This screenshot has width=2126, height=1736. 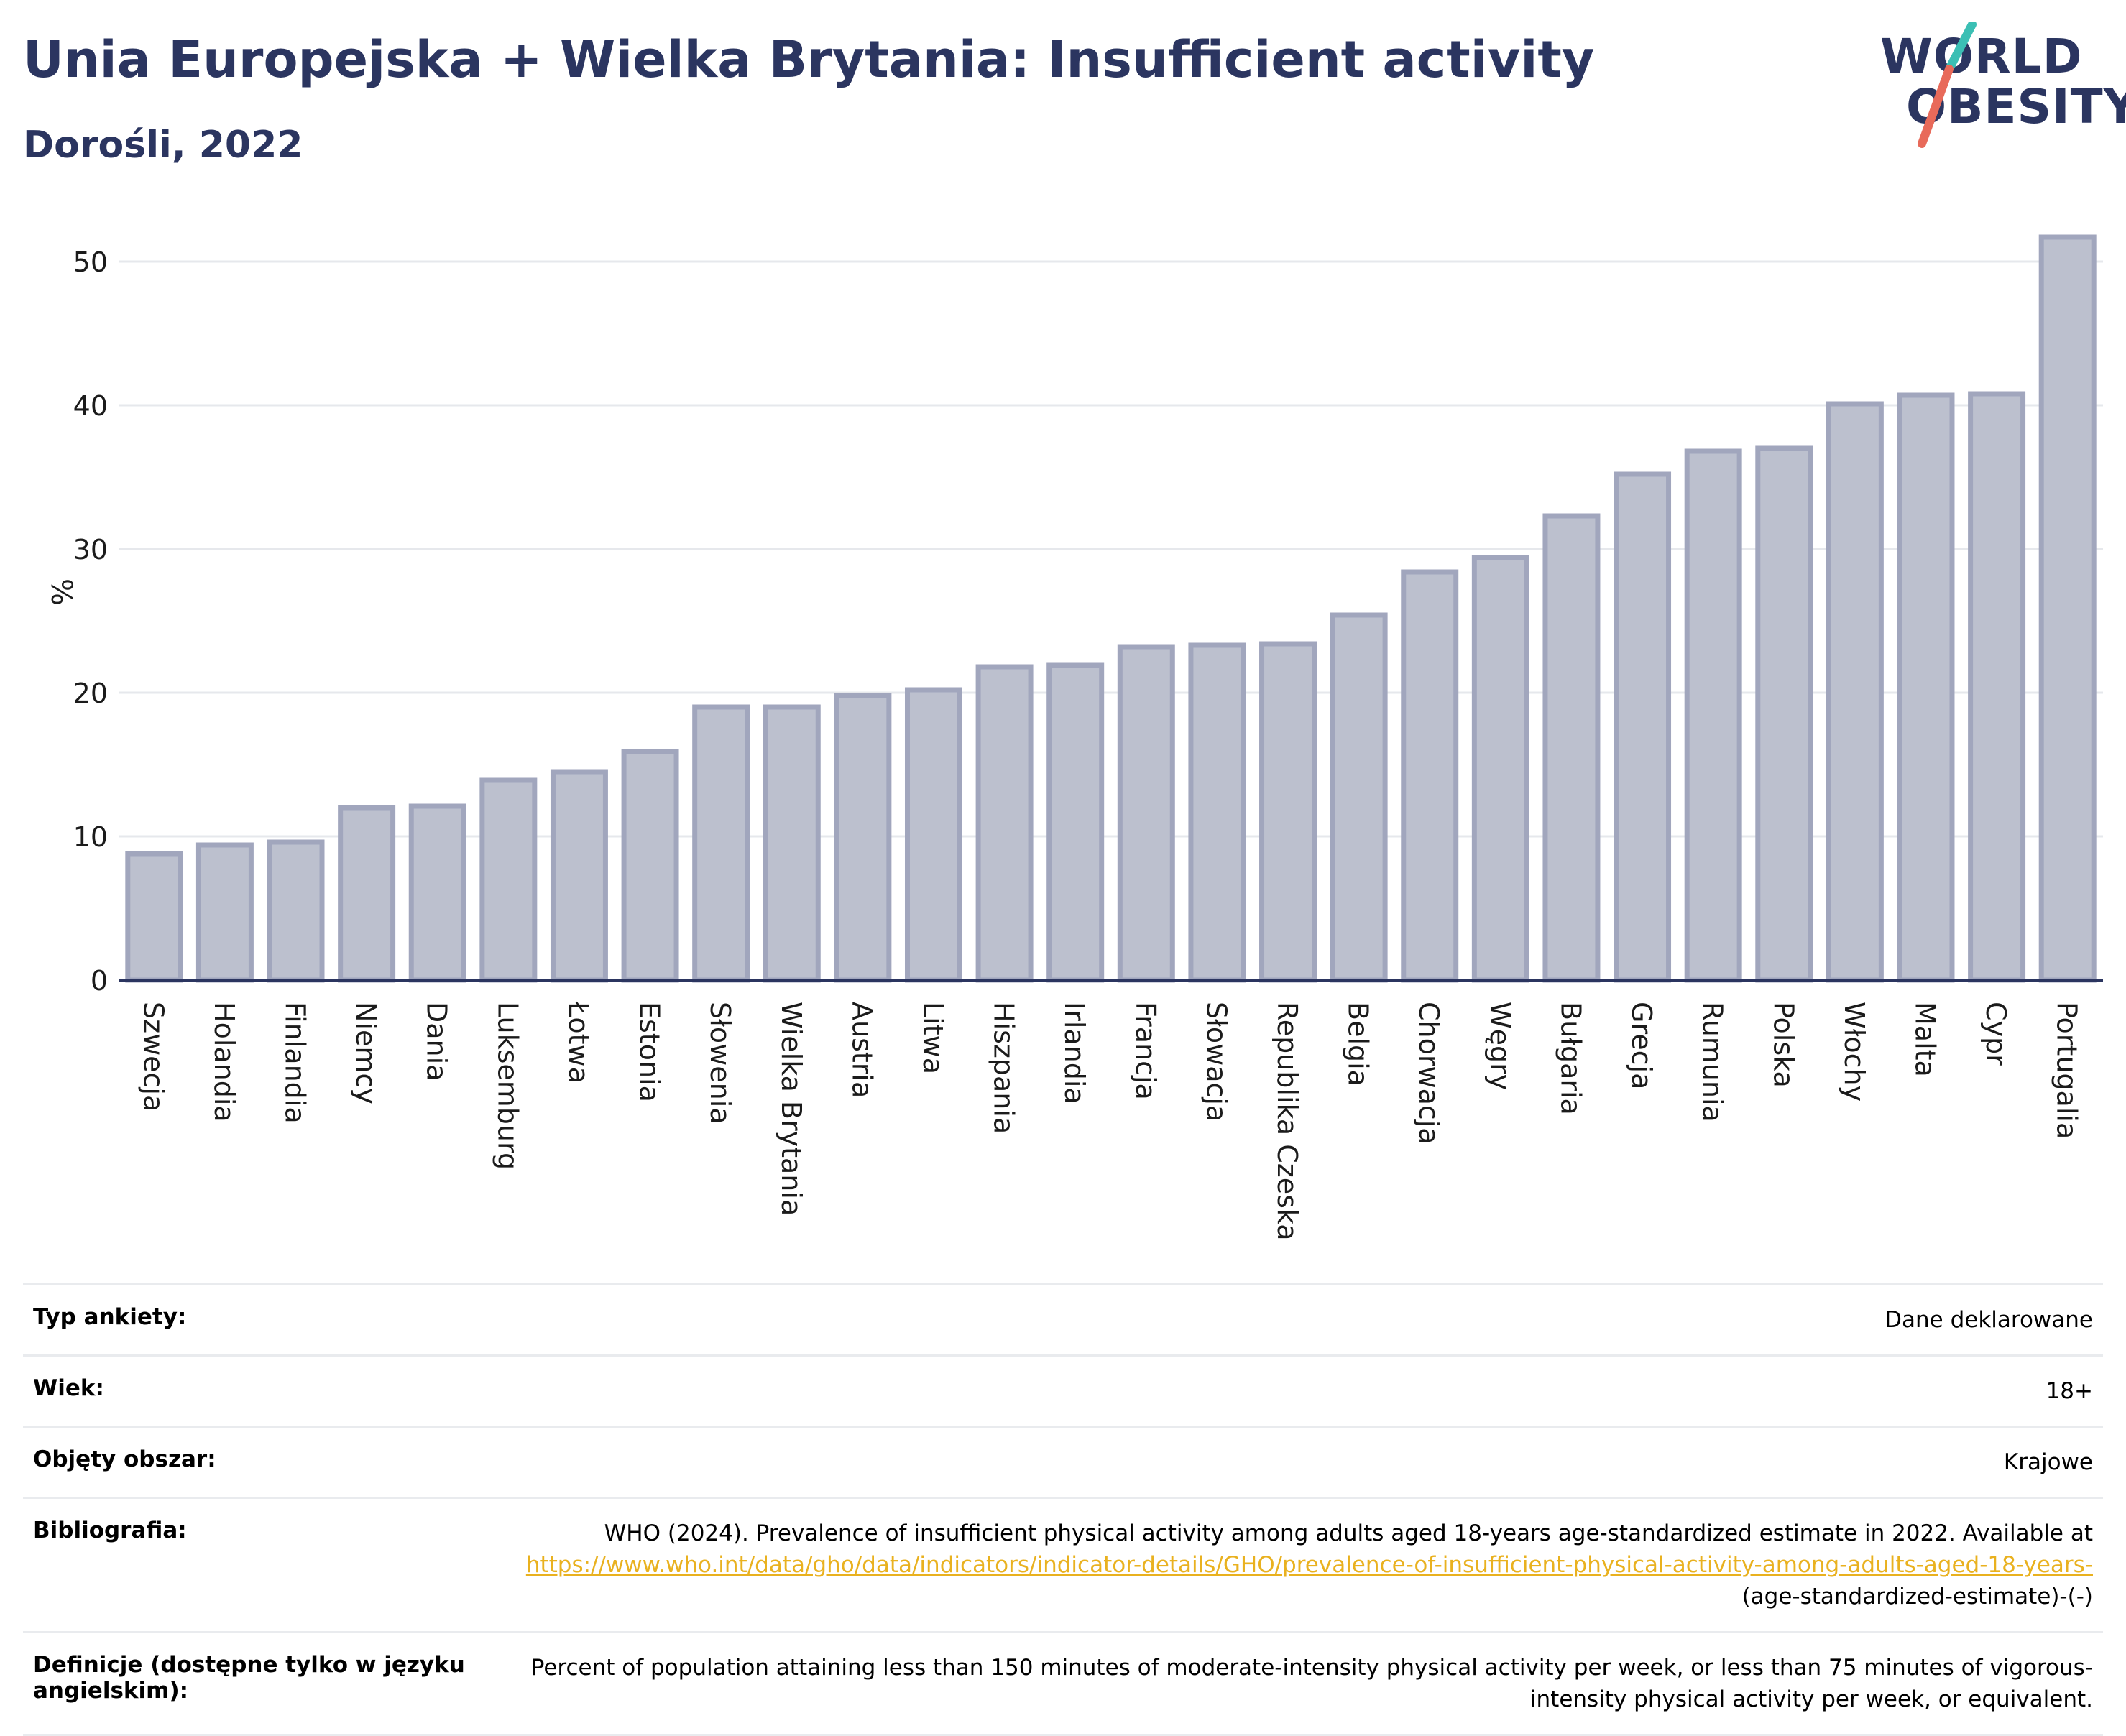 I want to click on x-tick-label: Finlandia, so click(x=295, y=1063).